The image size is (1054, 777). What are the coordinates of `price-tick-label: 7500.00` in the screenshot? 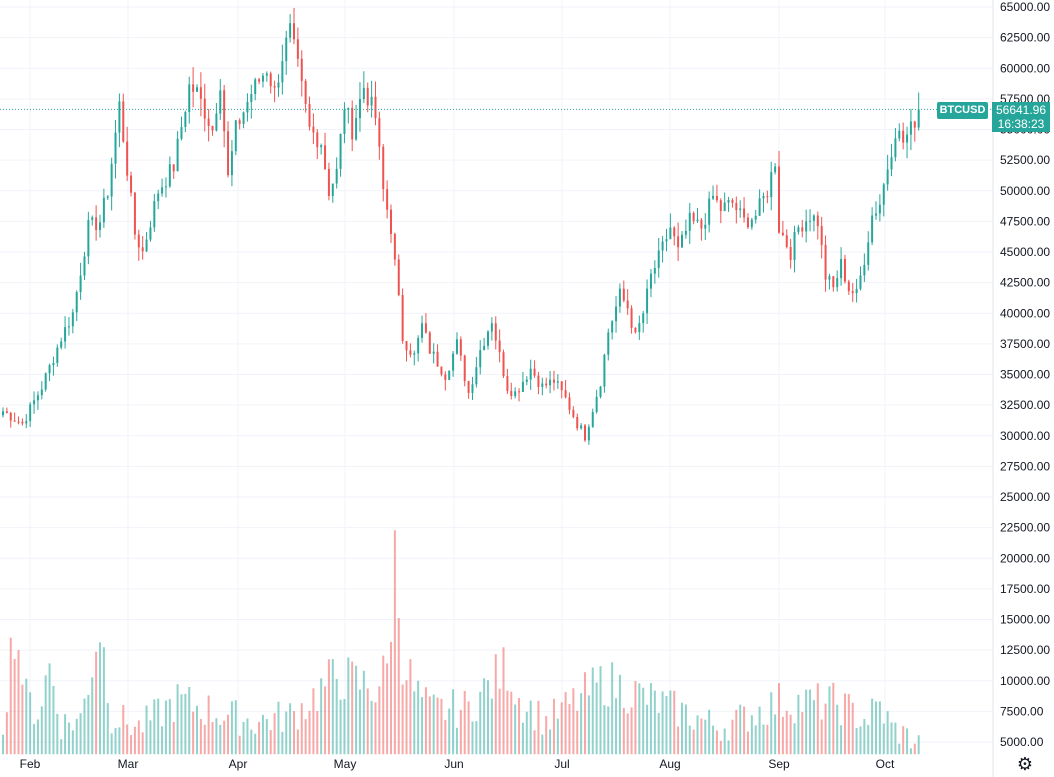 It's located at (1022, 711).